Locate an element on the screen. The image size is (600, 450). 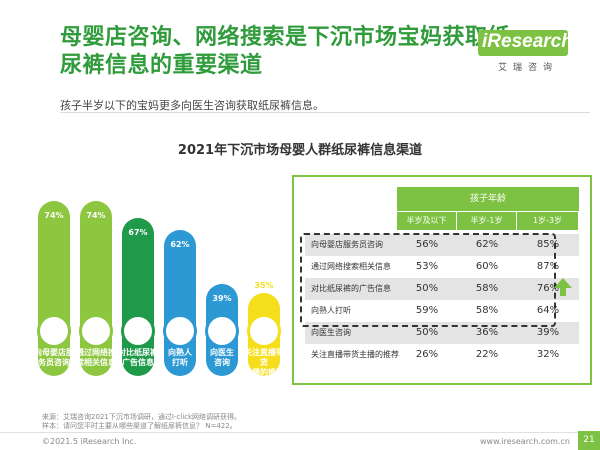
table-cell: 53% is located at coordinates (427, 266).